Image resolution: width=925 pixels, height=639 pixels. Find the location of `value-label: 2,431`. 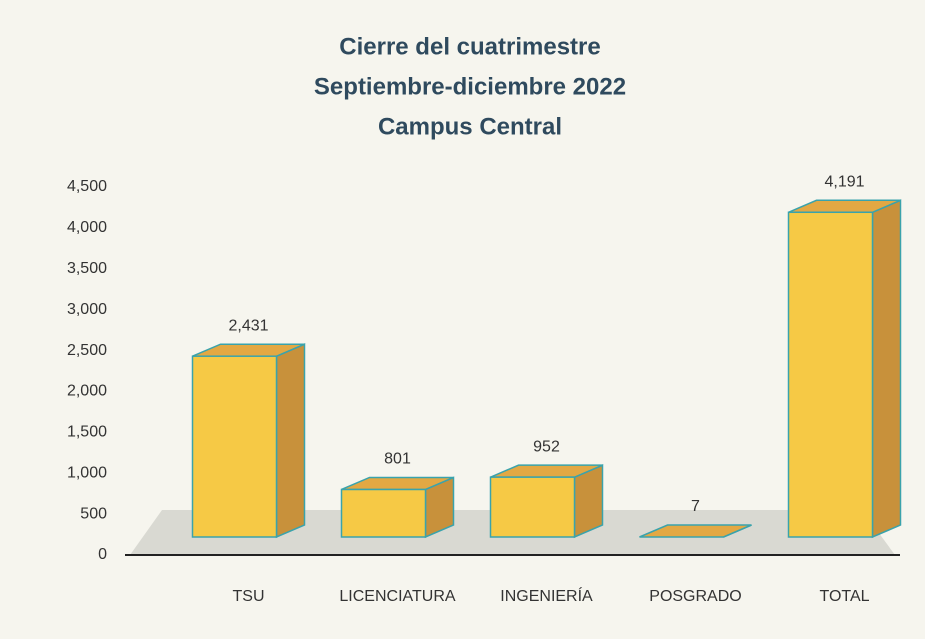

value-label: 2,431 is located at coordinates (248, 325).